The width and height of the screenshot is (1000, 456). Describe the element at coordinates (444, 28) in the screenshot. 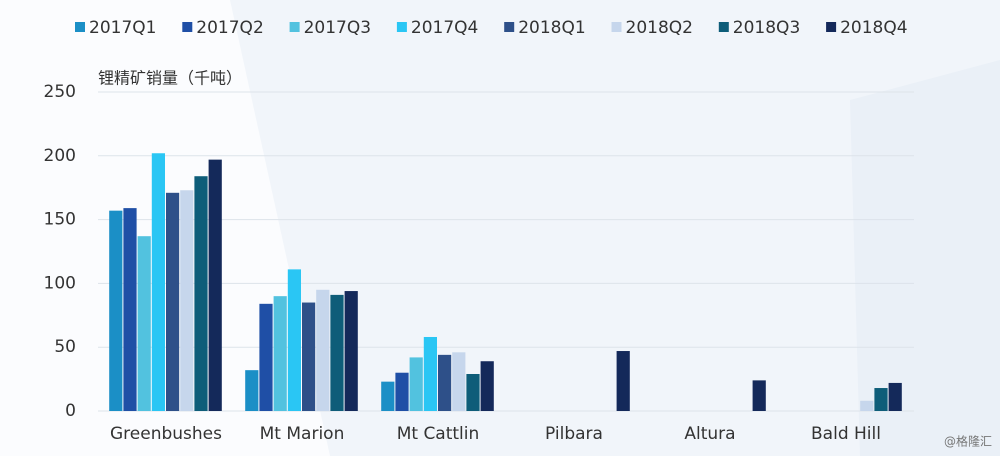

I see `legend-label: 2017Q4` at that location.